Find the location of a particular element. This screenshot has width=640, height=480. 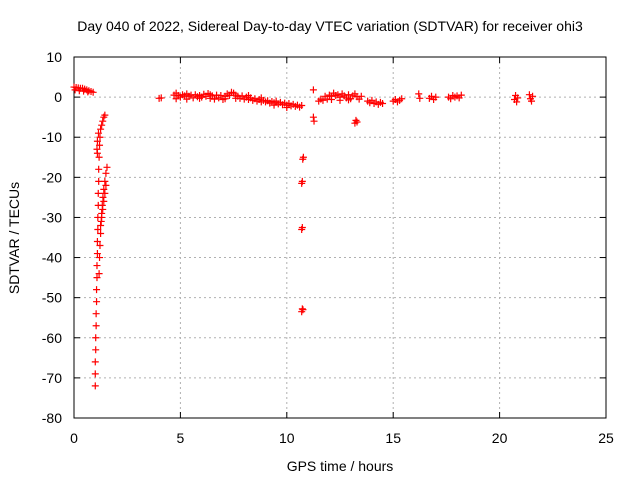

y-axis-label: SDTVAR / TECUs is located at coordinates (14, 238).